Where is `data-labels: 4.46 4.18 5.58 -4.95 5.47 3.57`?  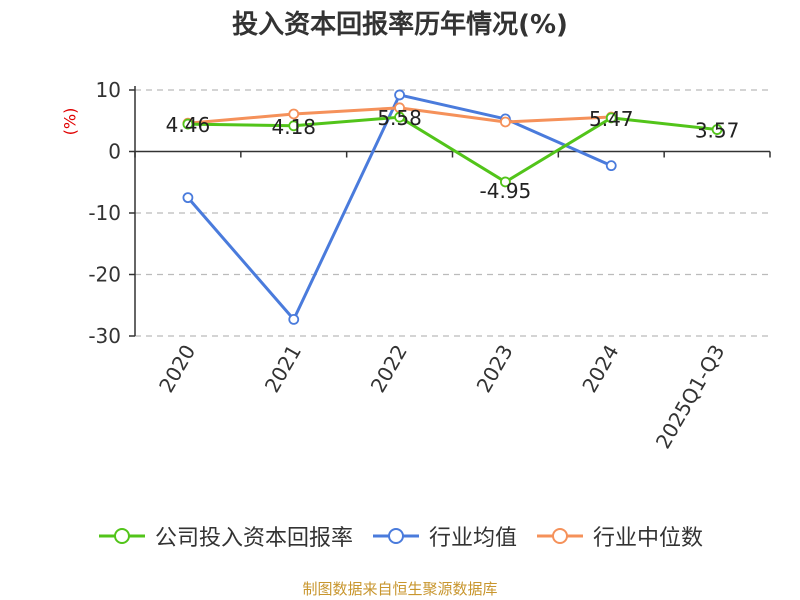 data-labels: 4.46 4.18 5.58 -4.95 5.47 3.57 is located at coordinates (453, 154).